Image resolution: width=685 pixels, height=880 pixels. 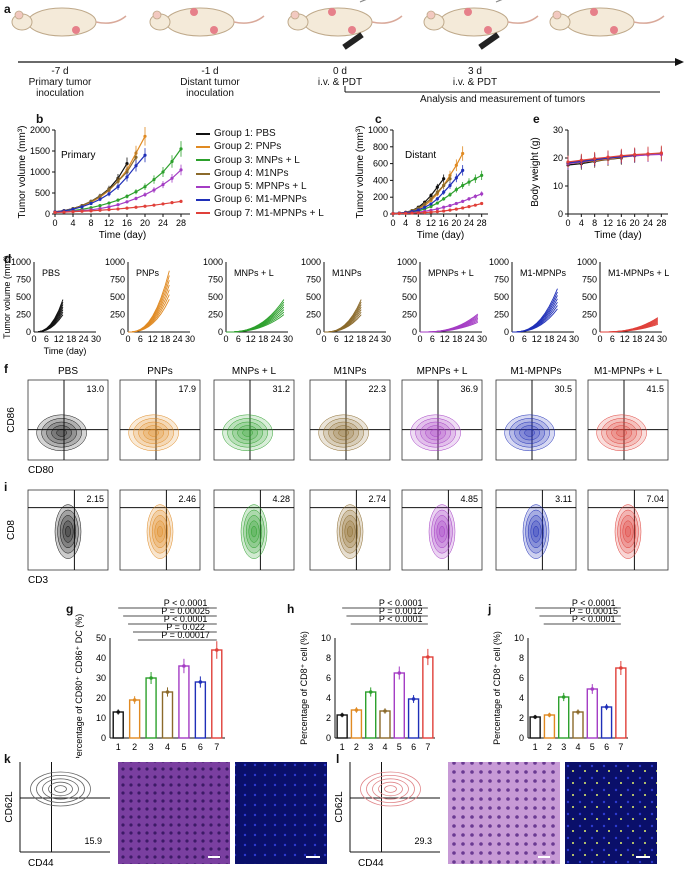 I want to click on individual-curve, so click(x=148, y=301).